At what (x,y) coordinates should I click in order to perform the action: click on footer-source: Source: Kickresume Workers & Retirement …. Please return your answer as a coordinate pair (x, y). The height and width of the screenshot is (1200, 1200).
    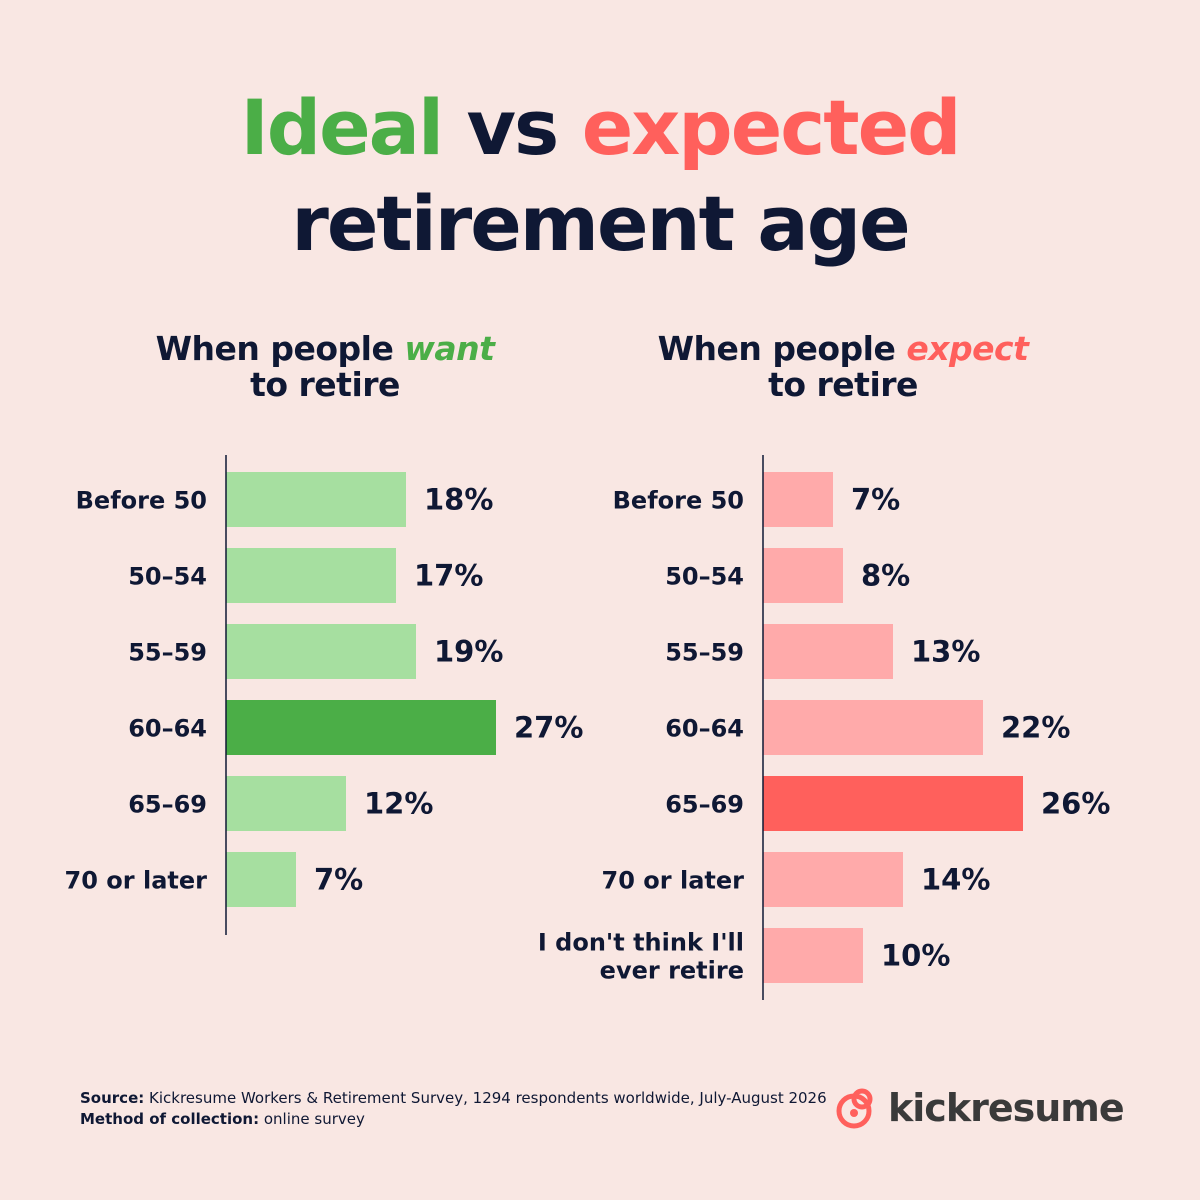
    Looking at the image, I should click on (453, 1109).